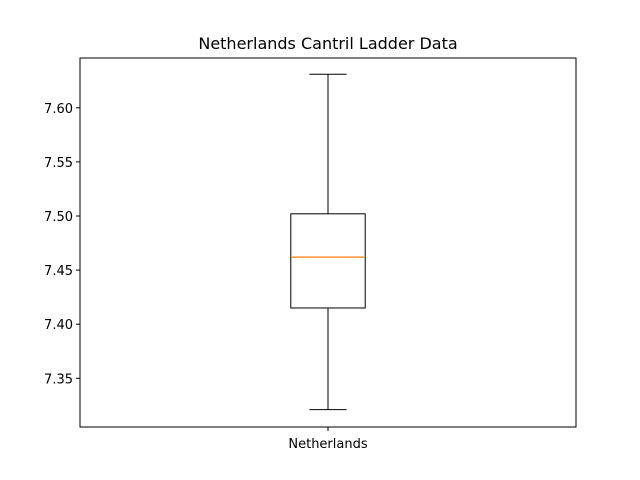 Image resolution: width=640 pixels, height=480 pixels. What do you see at coordinates (58, 109) in the screenshot?
I see `y-tick-label: 7.60` at bounding box center [58, 109].